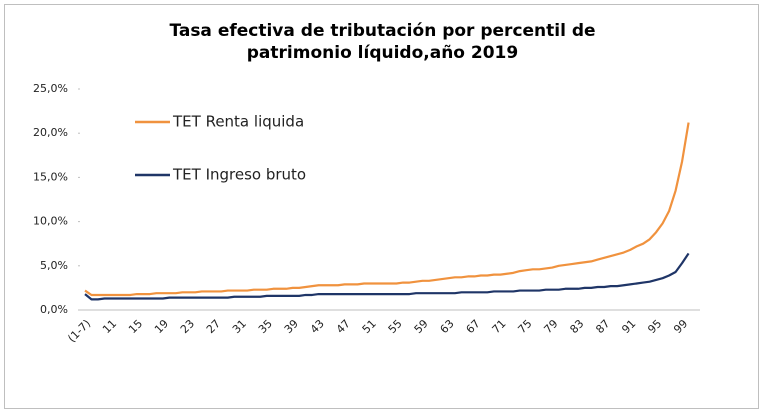  Describe the element at coordinates (421, 326) in the screenshot. I see `x-tick-label: 59` at that location.